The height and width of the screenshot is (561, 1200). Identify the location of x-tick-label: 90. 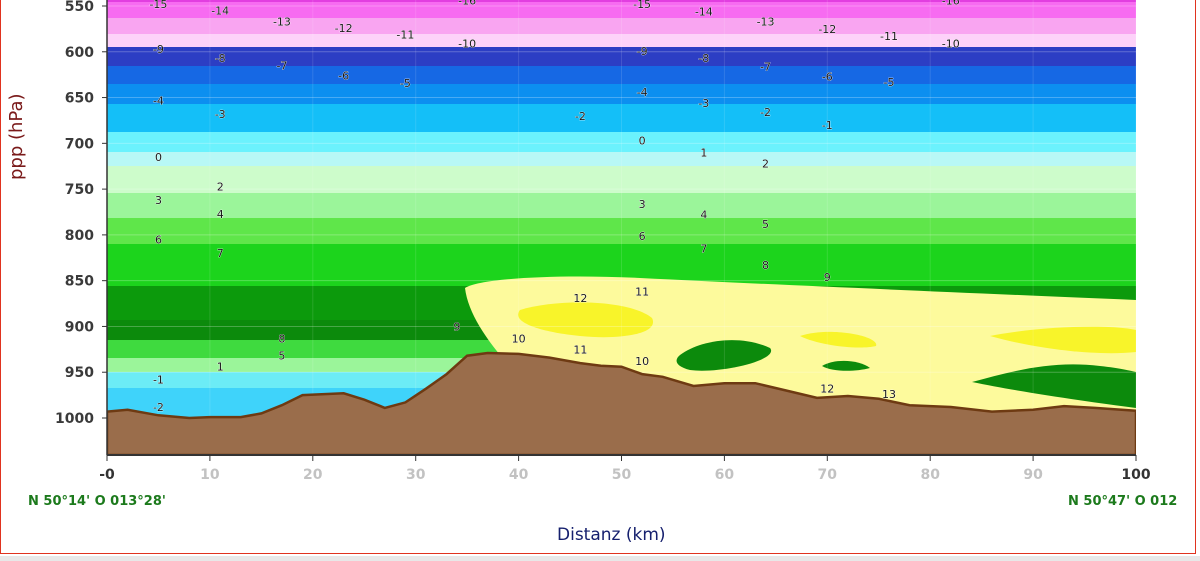
(1033, 475).